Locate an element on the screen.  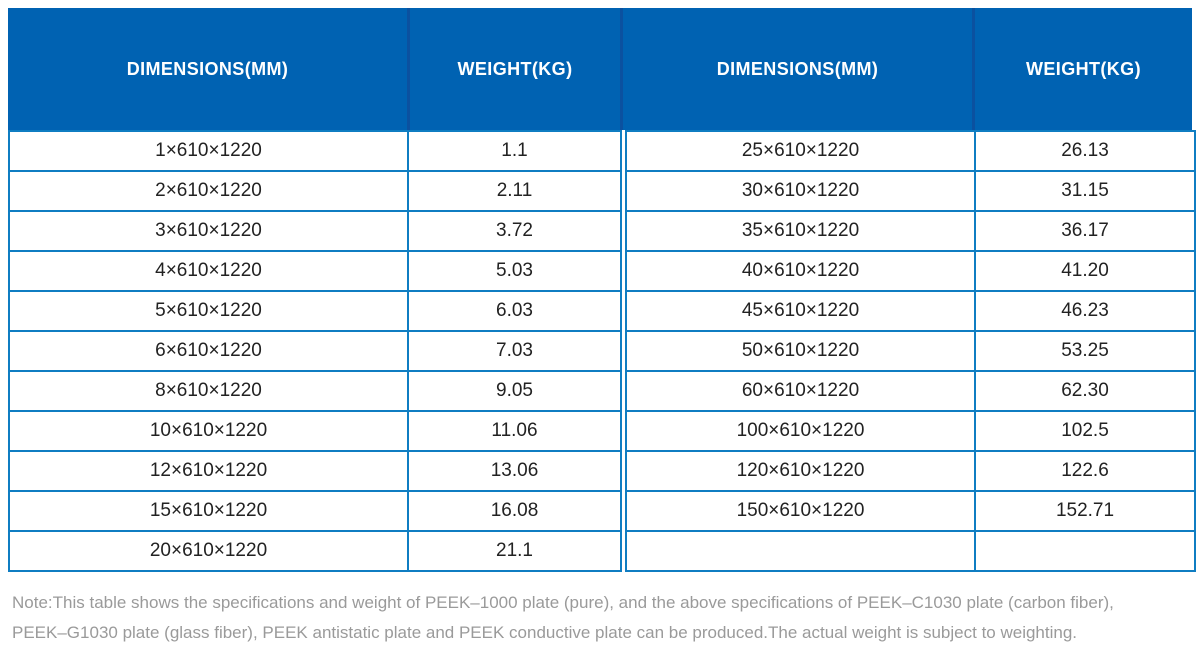
dimensions-cell: 20×610×1220 is located at coordinates (208, 551).